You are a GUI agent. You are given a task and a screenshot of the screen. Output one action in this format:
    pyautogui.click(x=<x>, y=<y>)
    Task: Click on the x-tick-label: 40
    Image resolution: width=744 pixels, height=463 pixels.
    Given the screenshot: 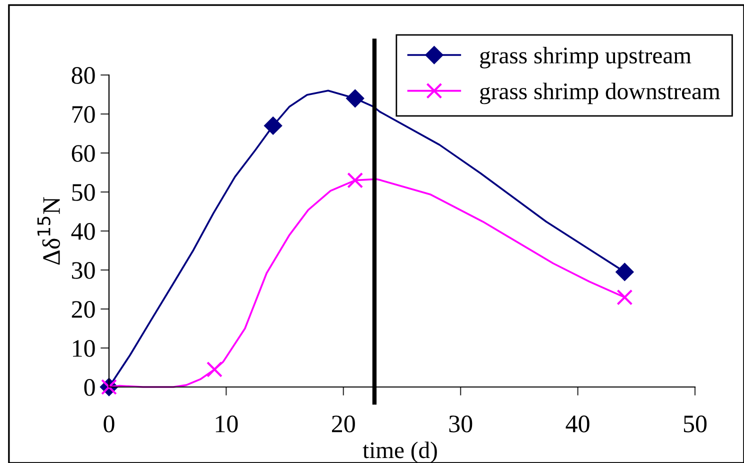 What is the action you would take?
    pyautogui.click(x=578, y=424)
    